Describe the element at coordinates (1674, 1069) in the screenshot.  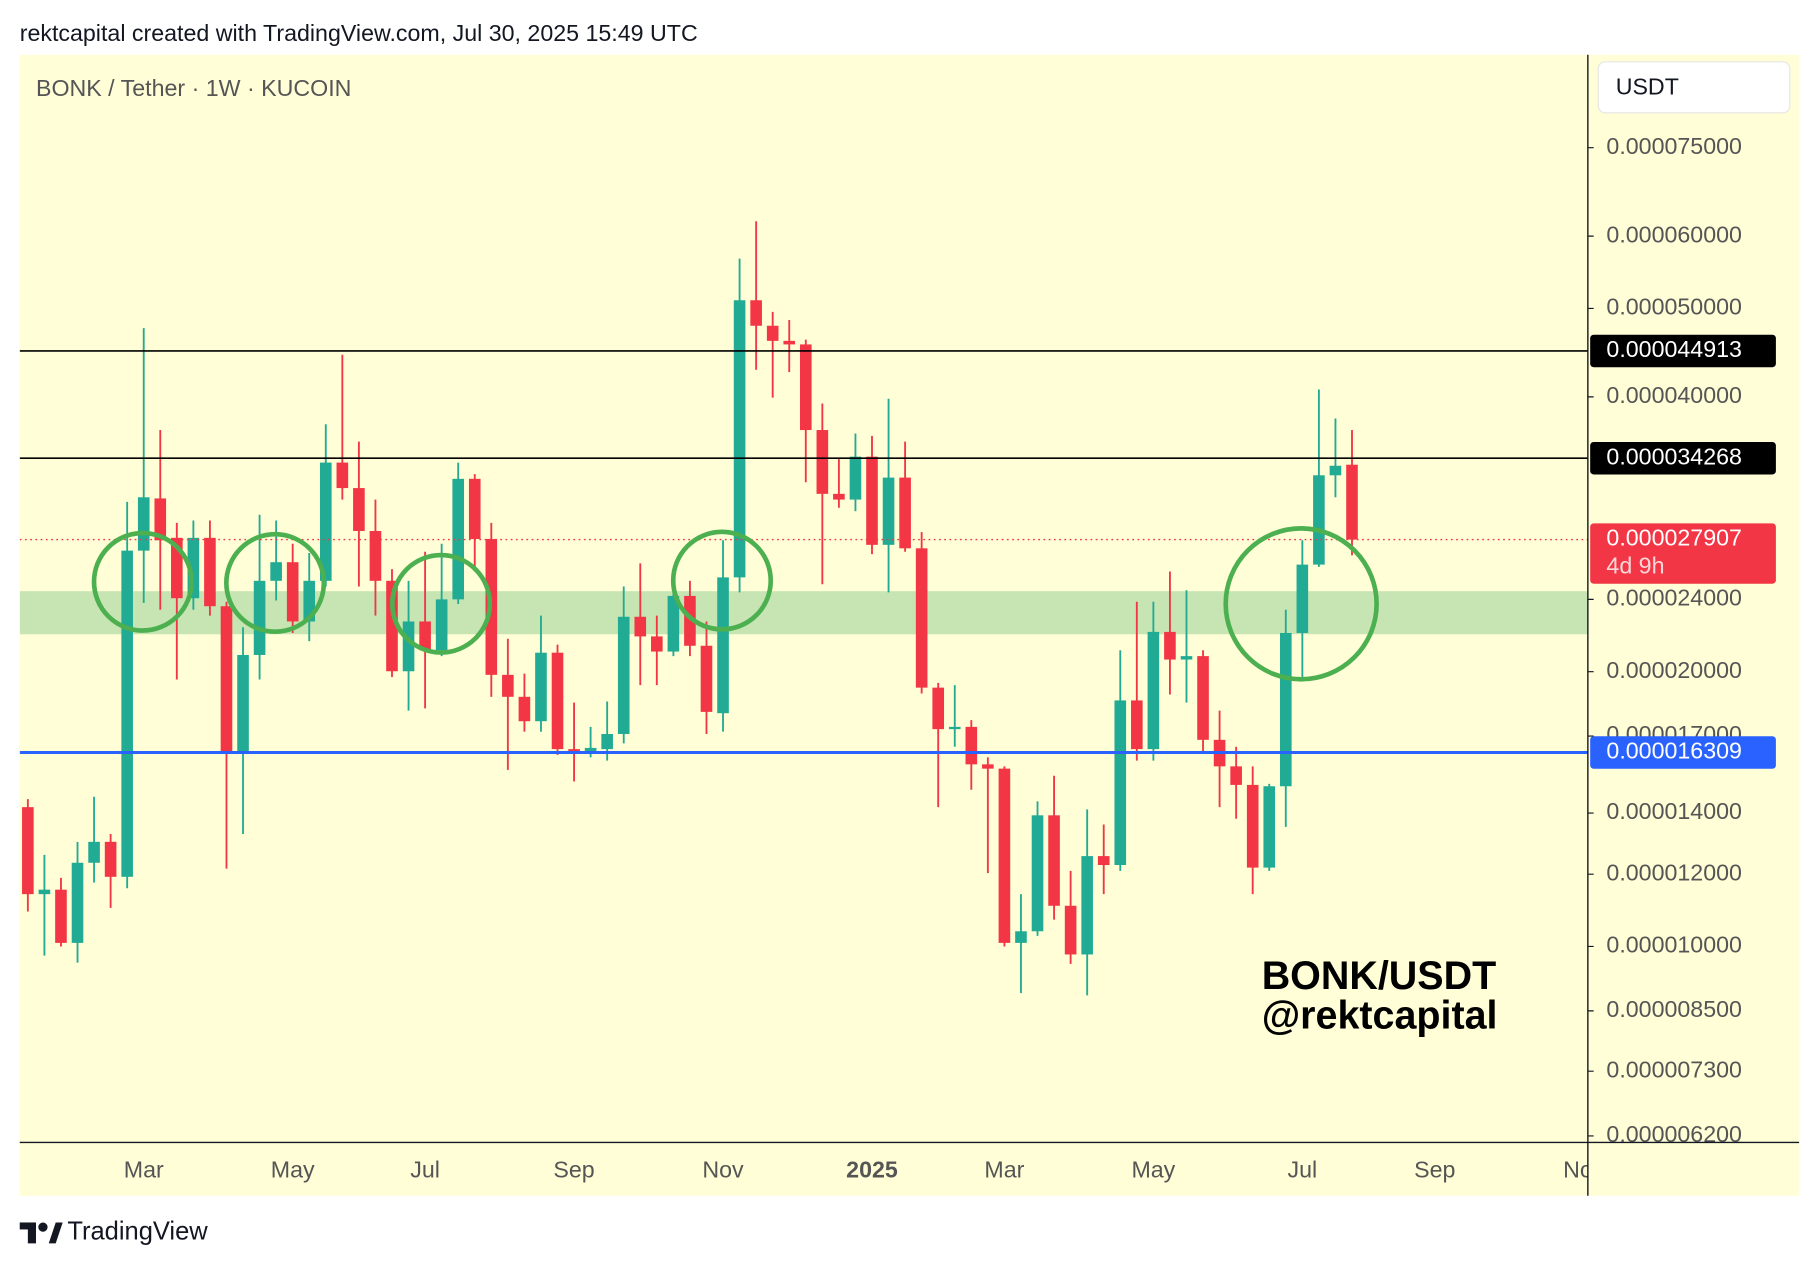
I see `y-tick-label: 0.000007300` at that location.